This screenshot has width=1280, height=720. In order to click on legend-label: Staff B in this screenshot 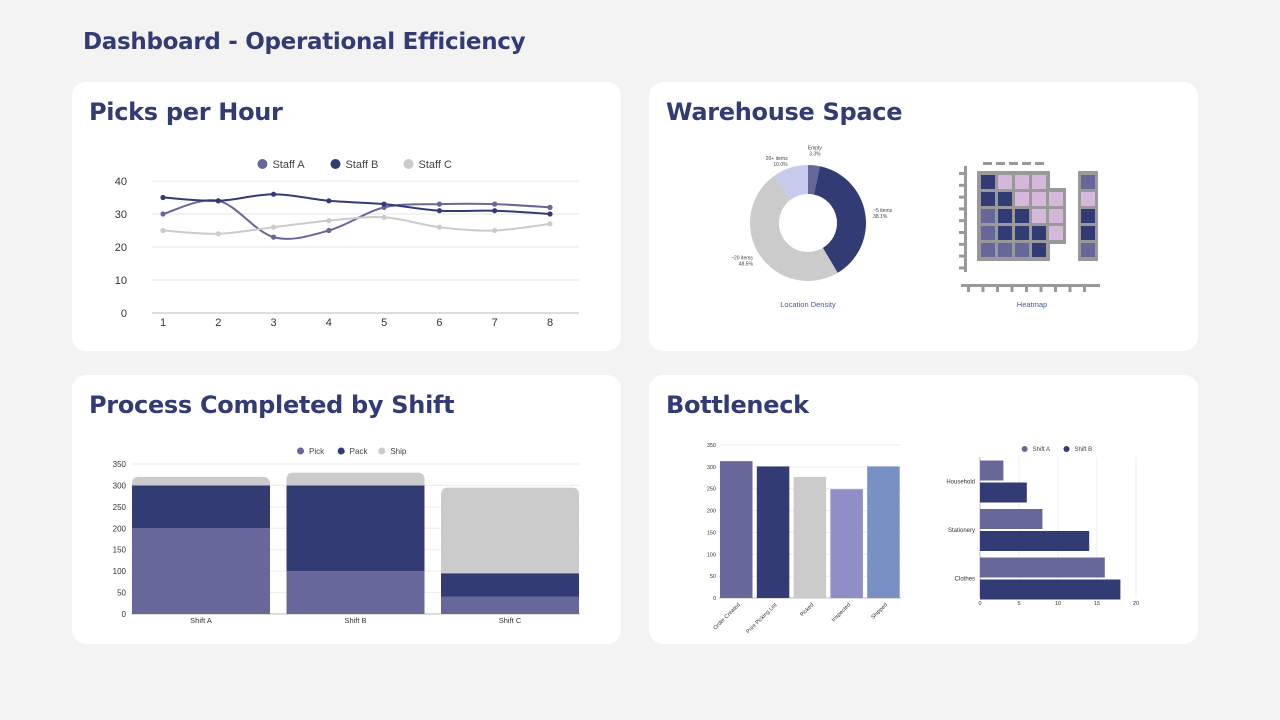, I will do `click(361, 165)`.